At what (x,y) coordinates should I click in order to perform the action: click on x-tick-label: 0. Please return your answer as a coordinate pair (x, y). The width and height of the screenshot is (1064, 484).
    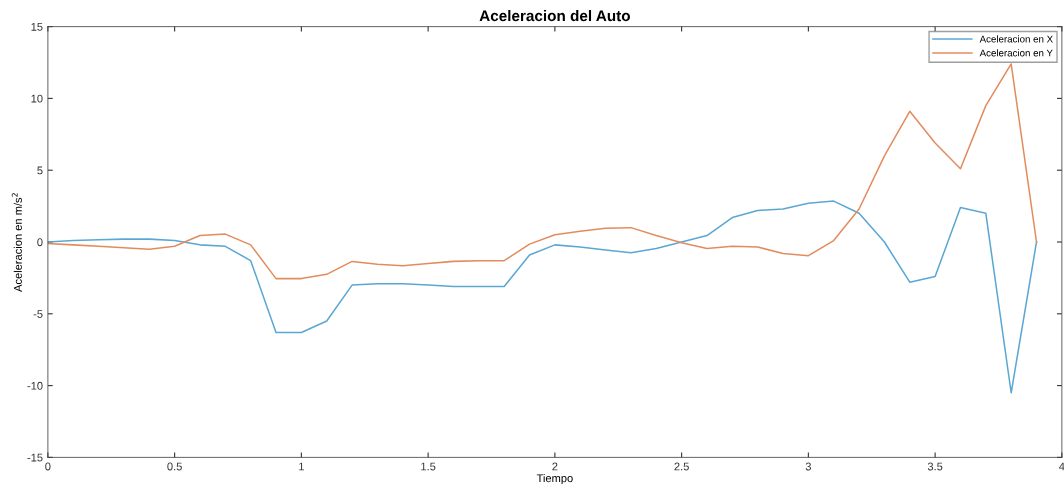
    Looking at the image, I should click on (48, 466).